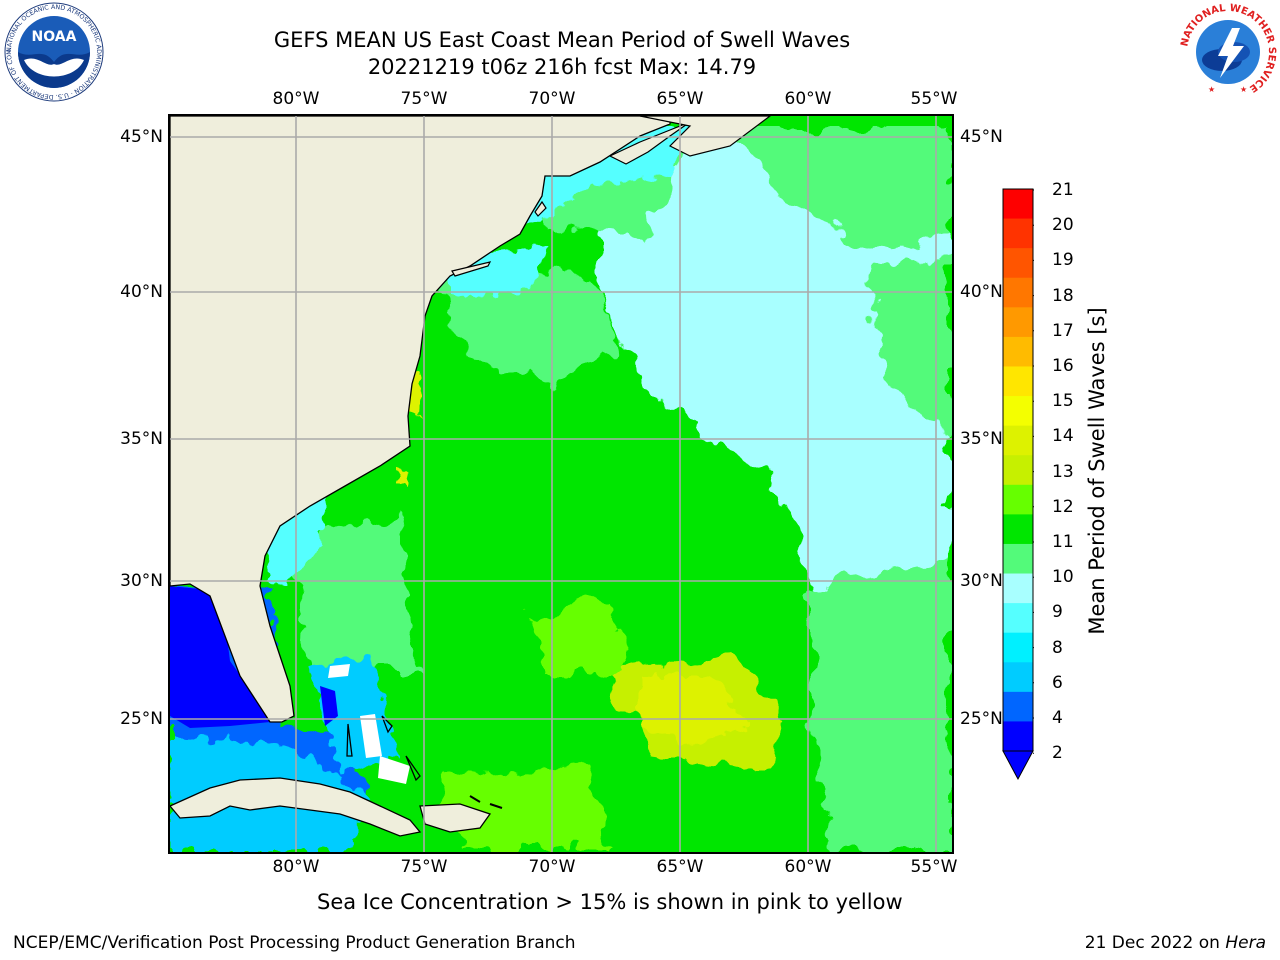  What do you see at coordinates (296, 867) in the screenshot?
I see `lon-label-bottom: 80°W` at bounding box center [296, 867].